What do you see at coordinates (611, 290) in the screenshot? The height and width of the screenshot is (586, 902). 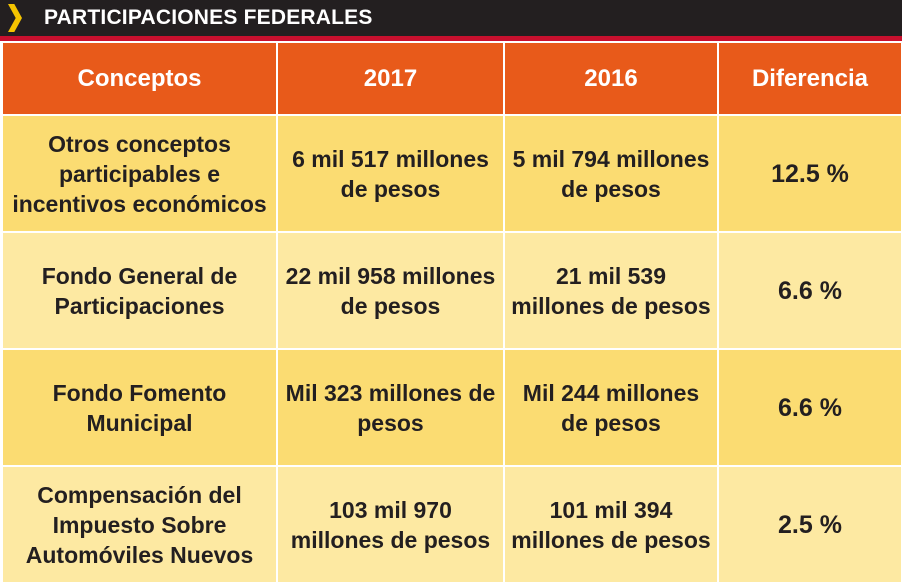 I see `value-2016-cell: 21 mil 539 millones de pesos` at bounding box center [611, 290].